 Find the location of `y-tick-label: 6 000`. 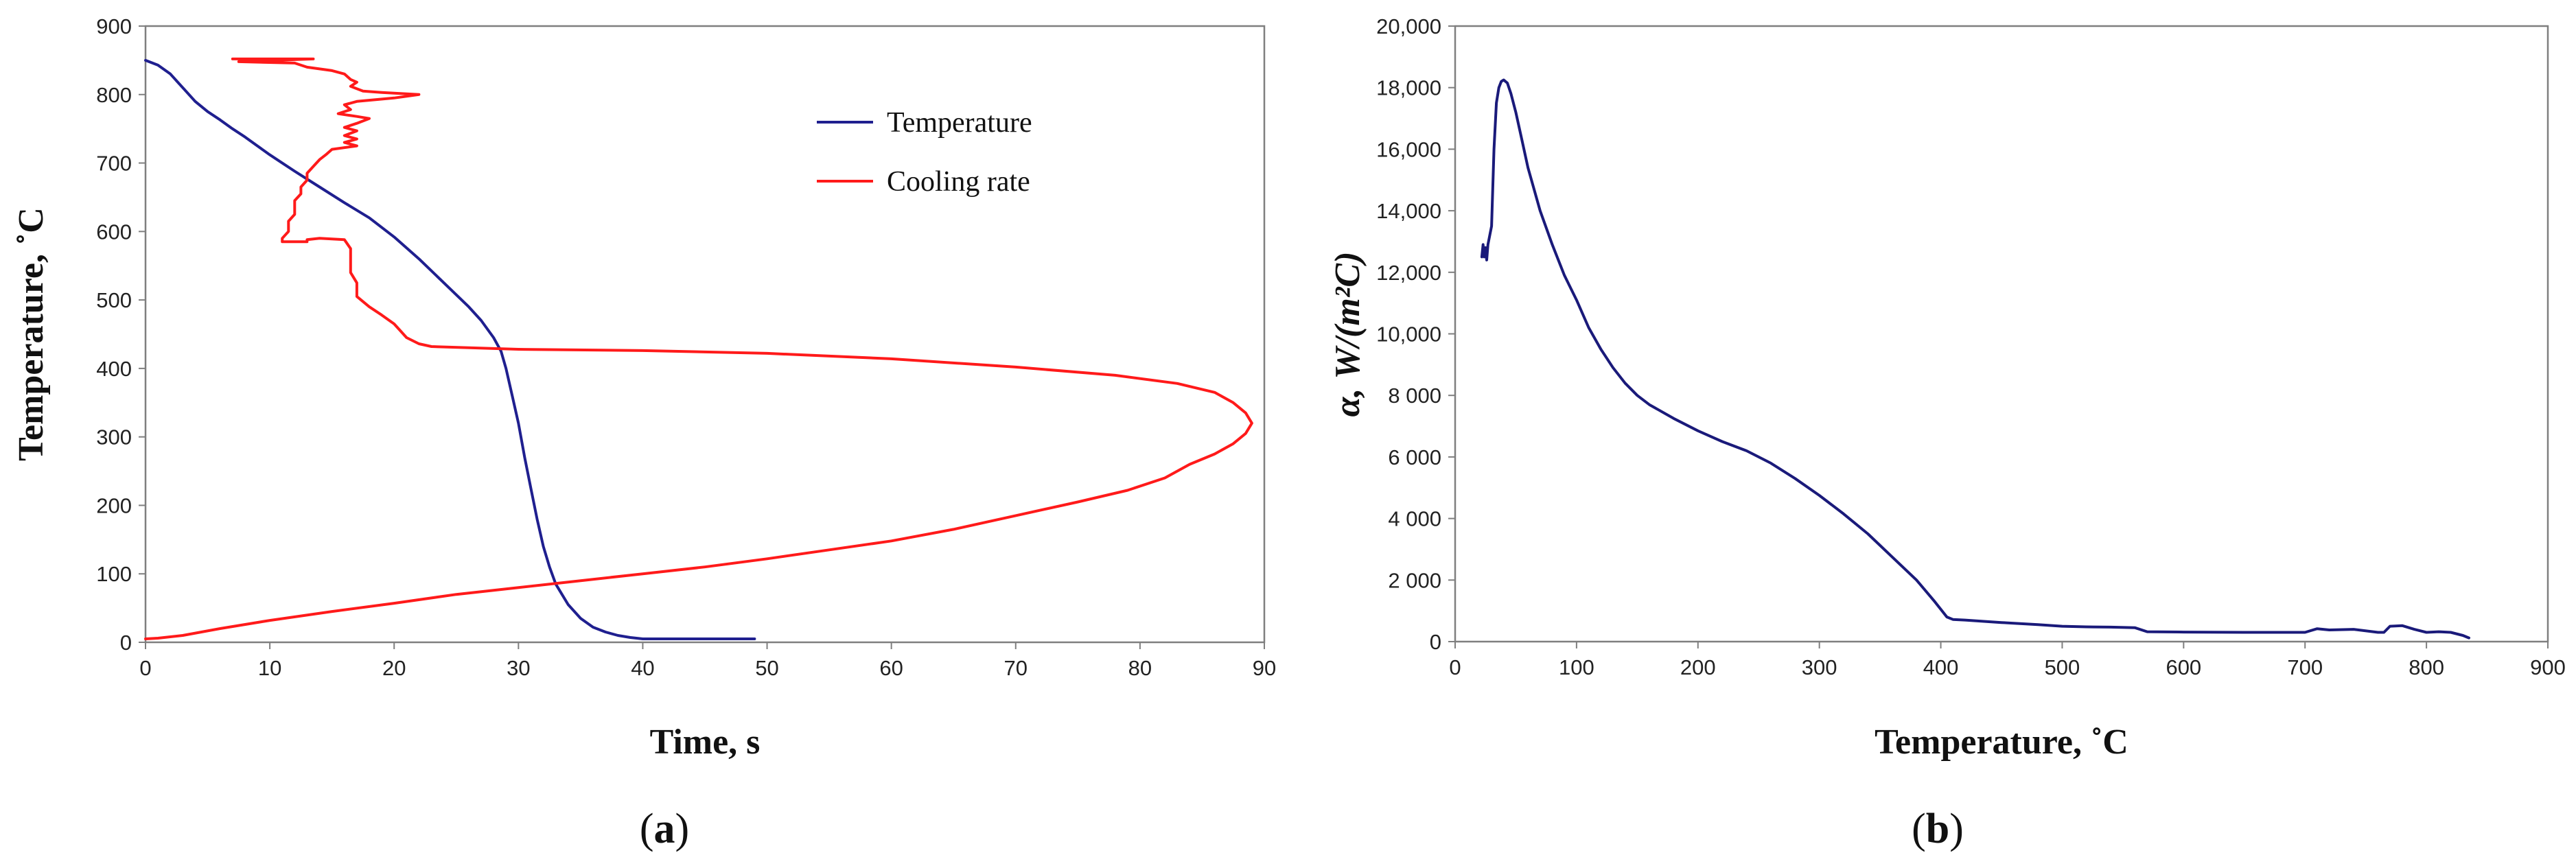

y-tick-label: 6 000 is located at coordinates (1414, 457).